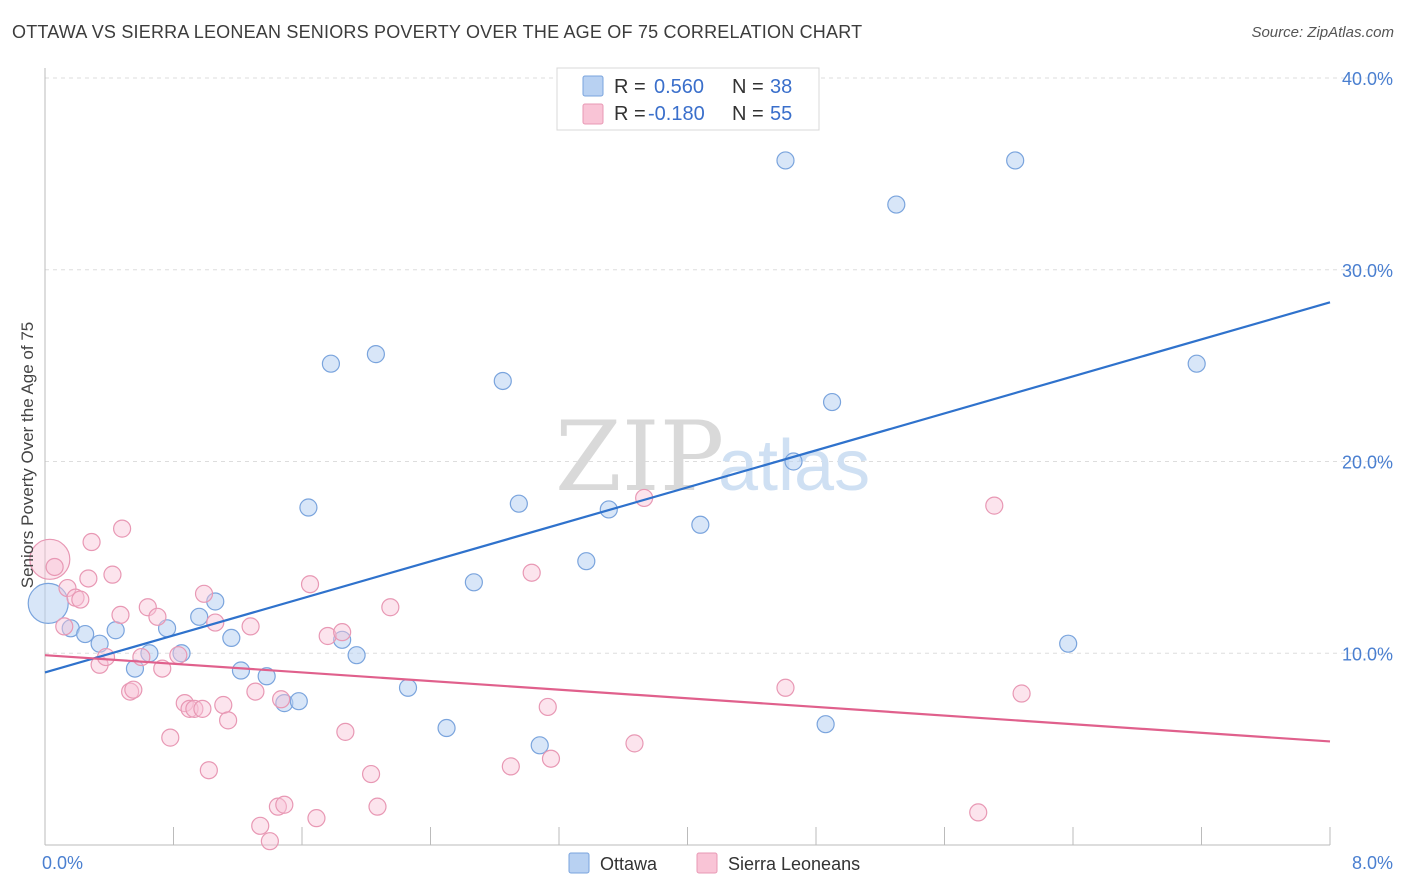  I want to click on y-axis-label: Seniors Poverty Over the Age of 75, so click(27, 455).